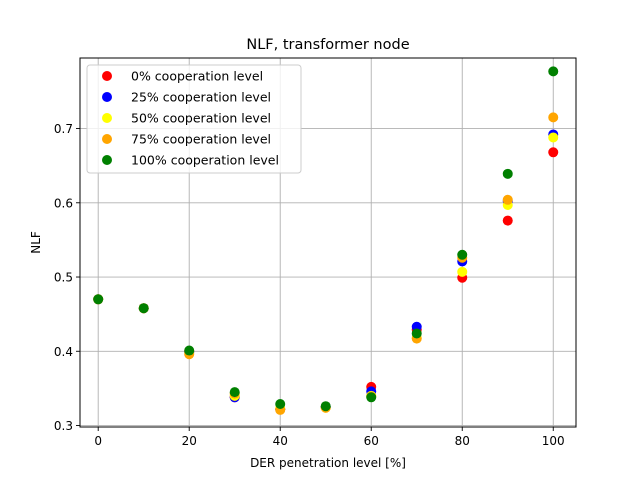 The image size is (640, 480). Describe the element at coordinates (201, 97) in the screenshot. I see `legend-label: 25% cooperation level` at that location.